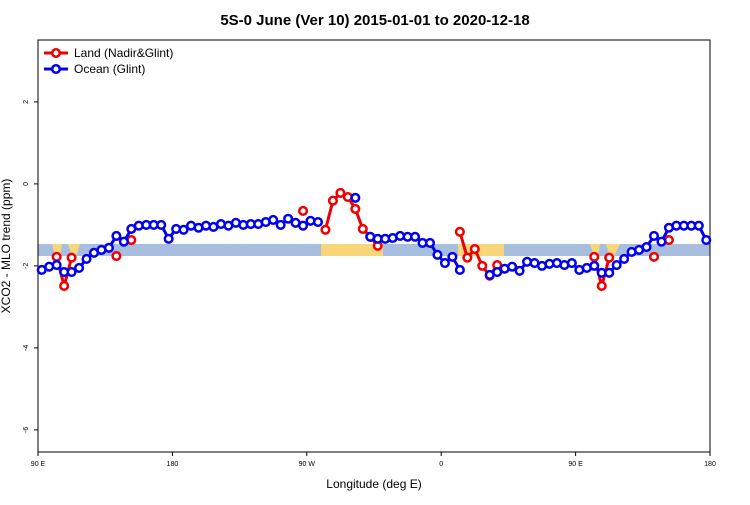 Image resolution: width=750 pixels, height=505 pixels. I want to click on x-tick-label: 90 W, so click(307, 464).